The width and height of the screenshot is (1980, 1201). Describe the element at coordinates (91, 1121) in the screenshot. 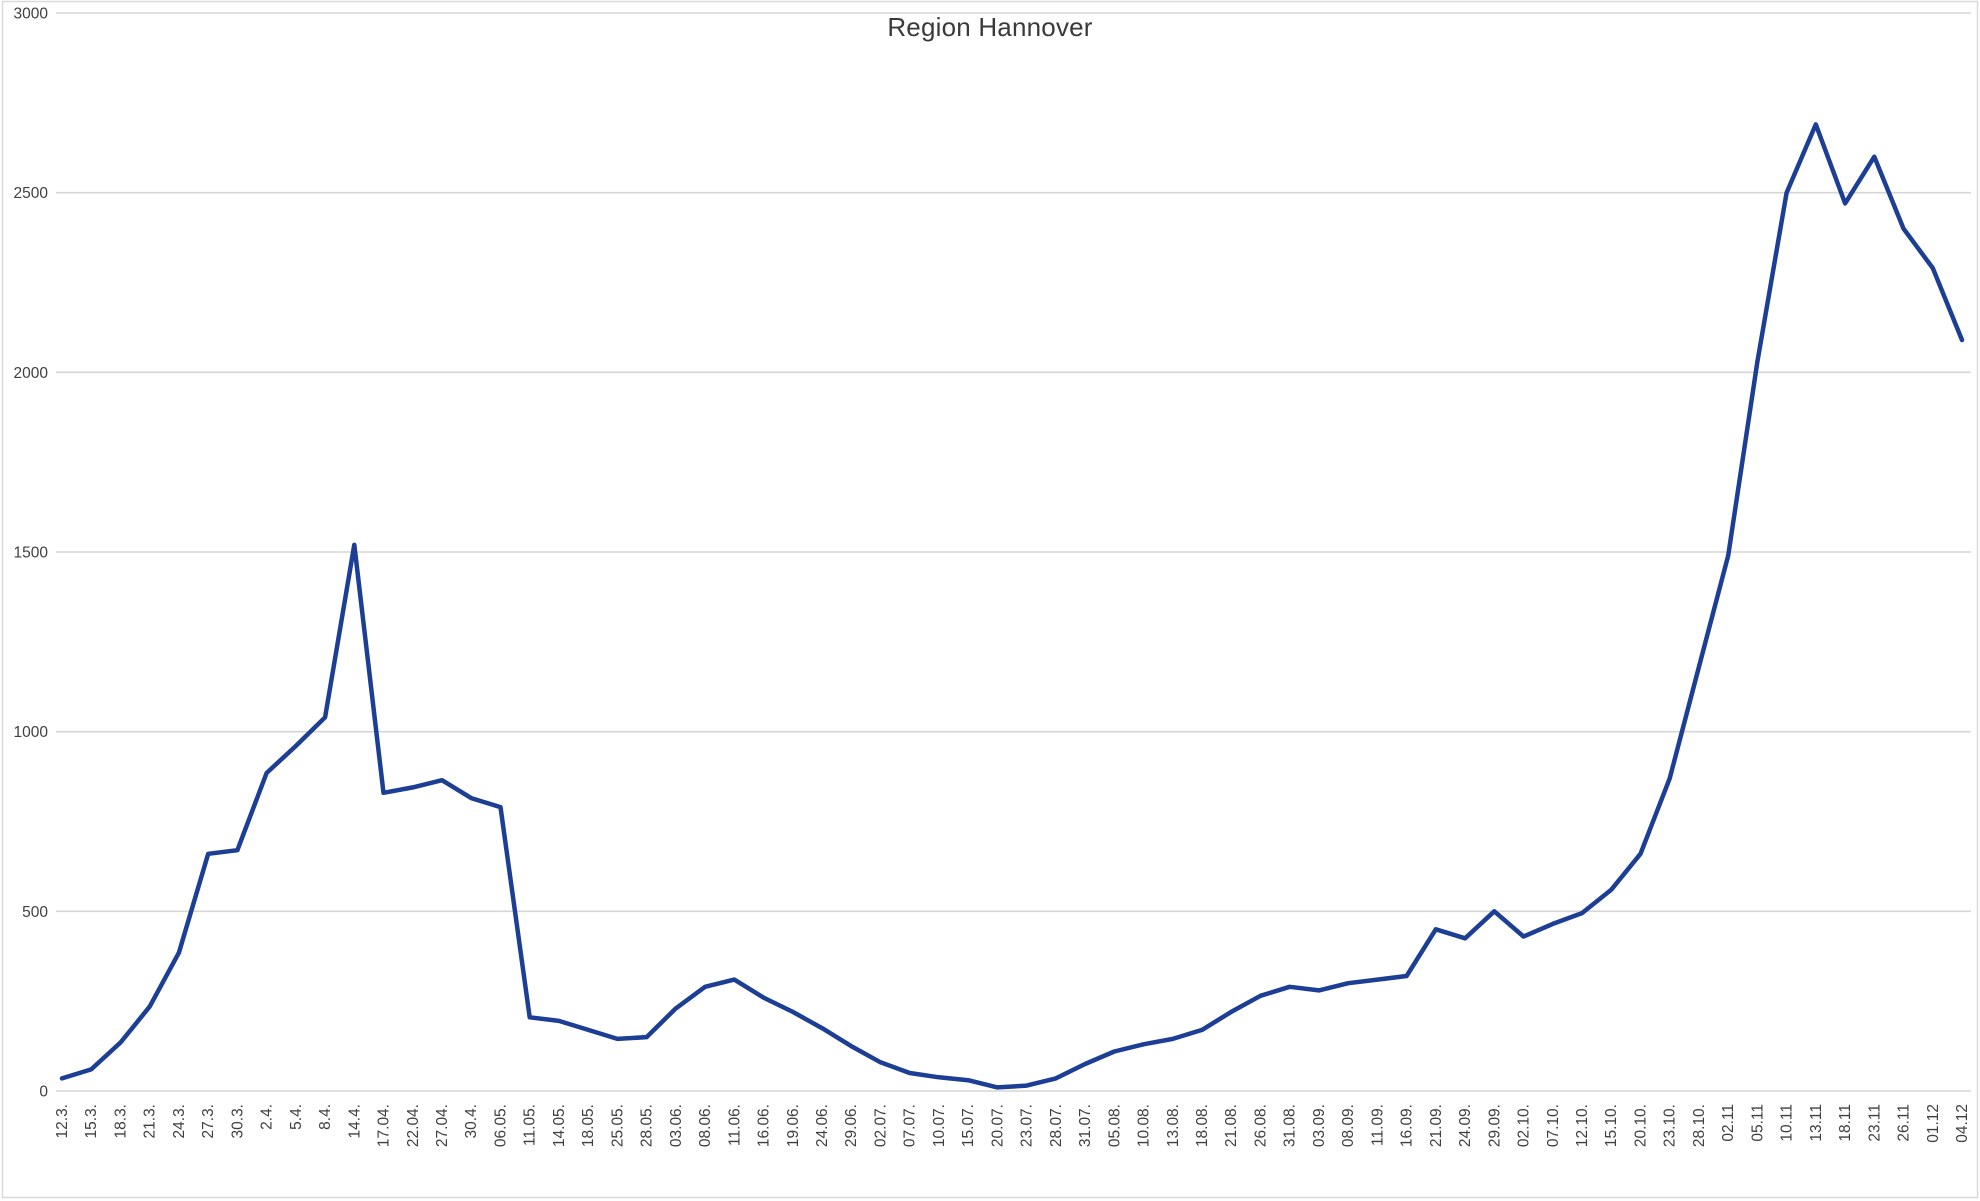

I see `x-tick-label: 15.3.` at that location.